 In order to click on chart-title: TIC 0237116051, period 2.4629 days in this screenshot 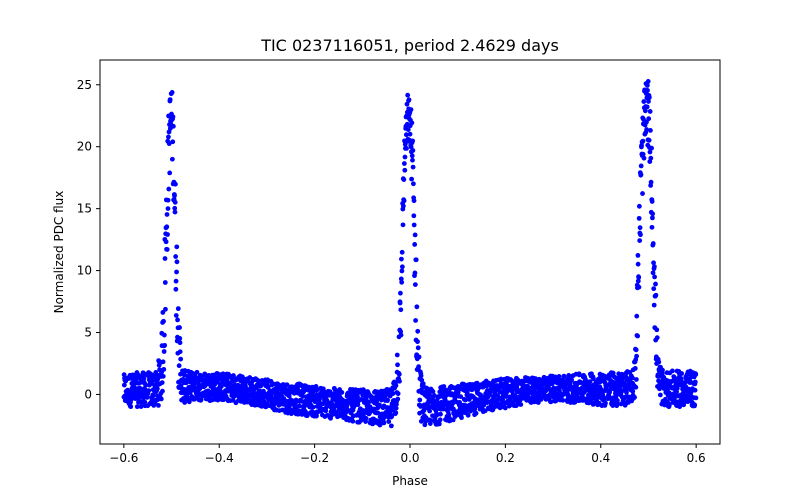, I will do `click(409, 45)`.